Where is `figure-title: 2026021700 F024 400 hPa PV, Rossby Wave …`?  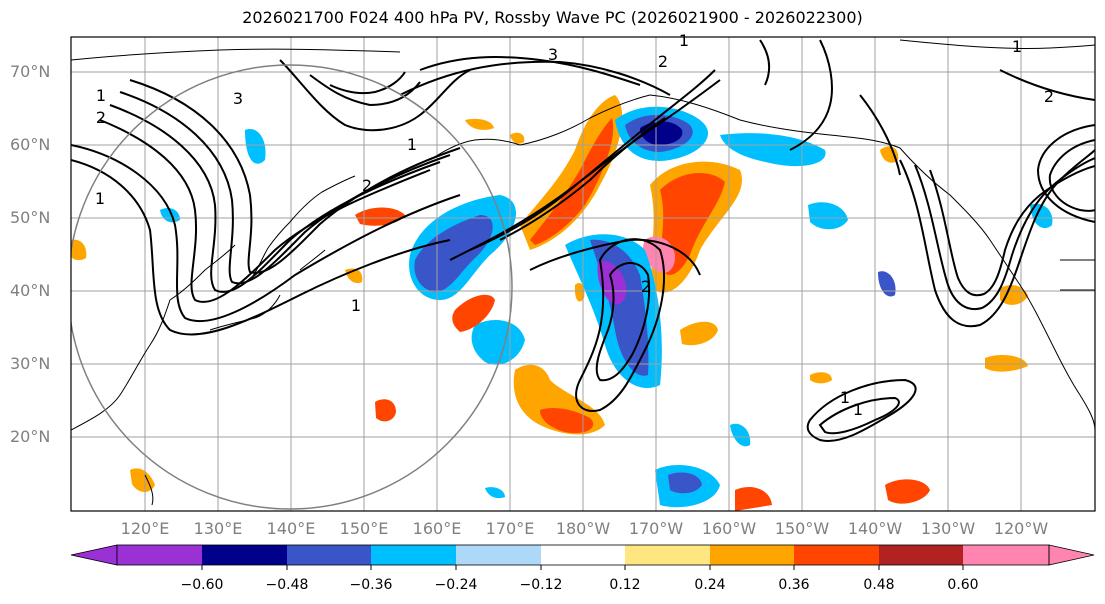
figure-title: 2026021700 F024 400 hPa PV, Rossby Wave … is located at coordinates (552, 17).